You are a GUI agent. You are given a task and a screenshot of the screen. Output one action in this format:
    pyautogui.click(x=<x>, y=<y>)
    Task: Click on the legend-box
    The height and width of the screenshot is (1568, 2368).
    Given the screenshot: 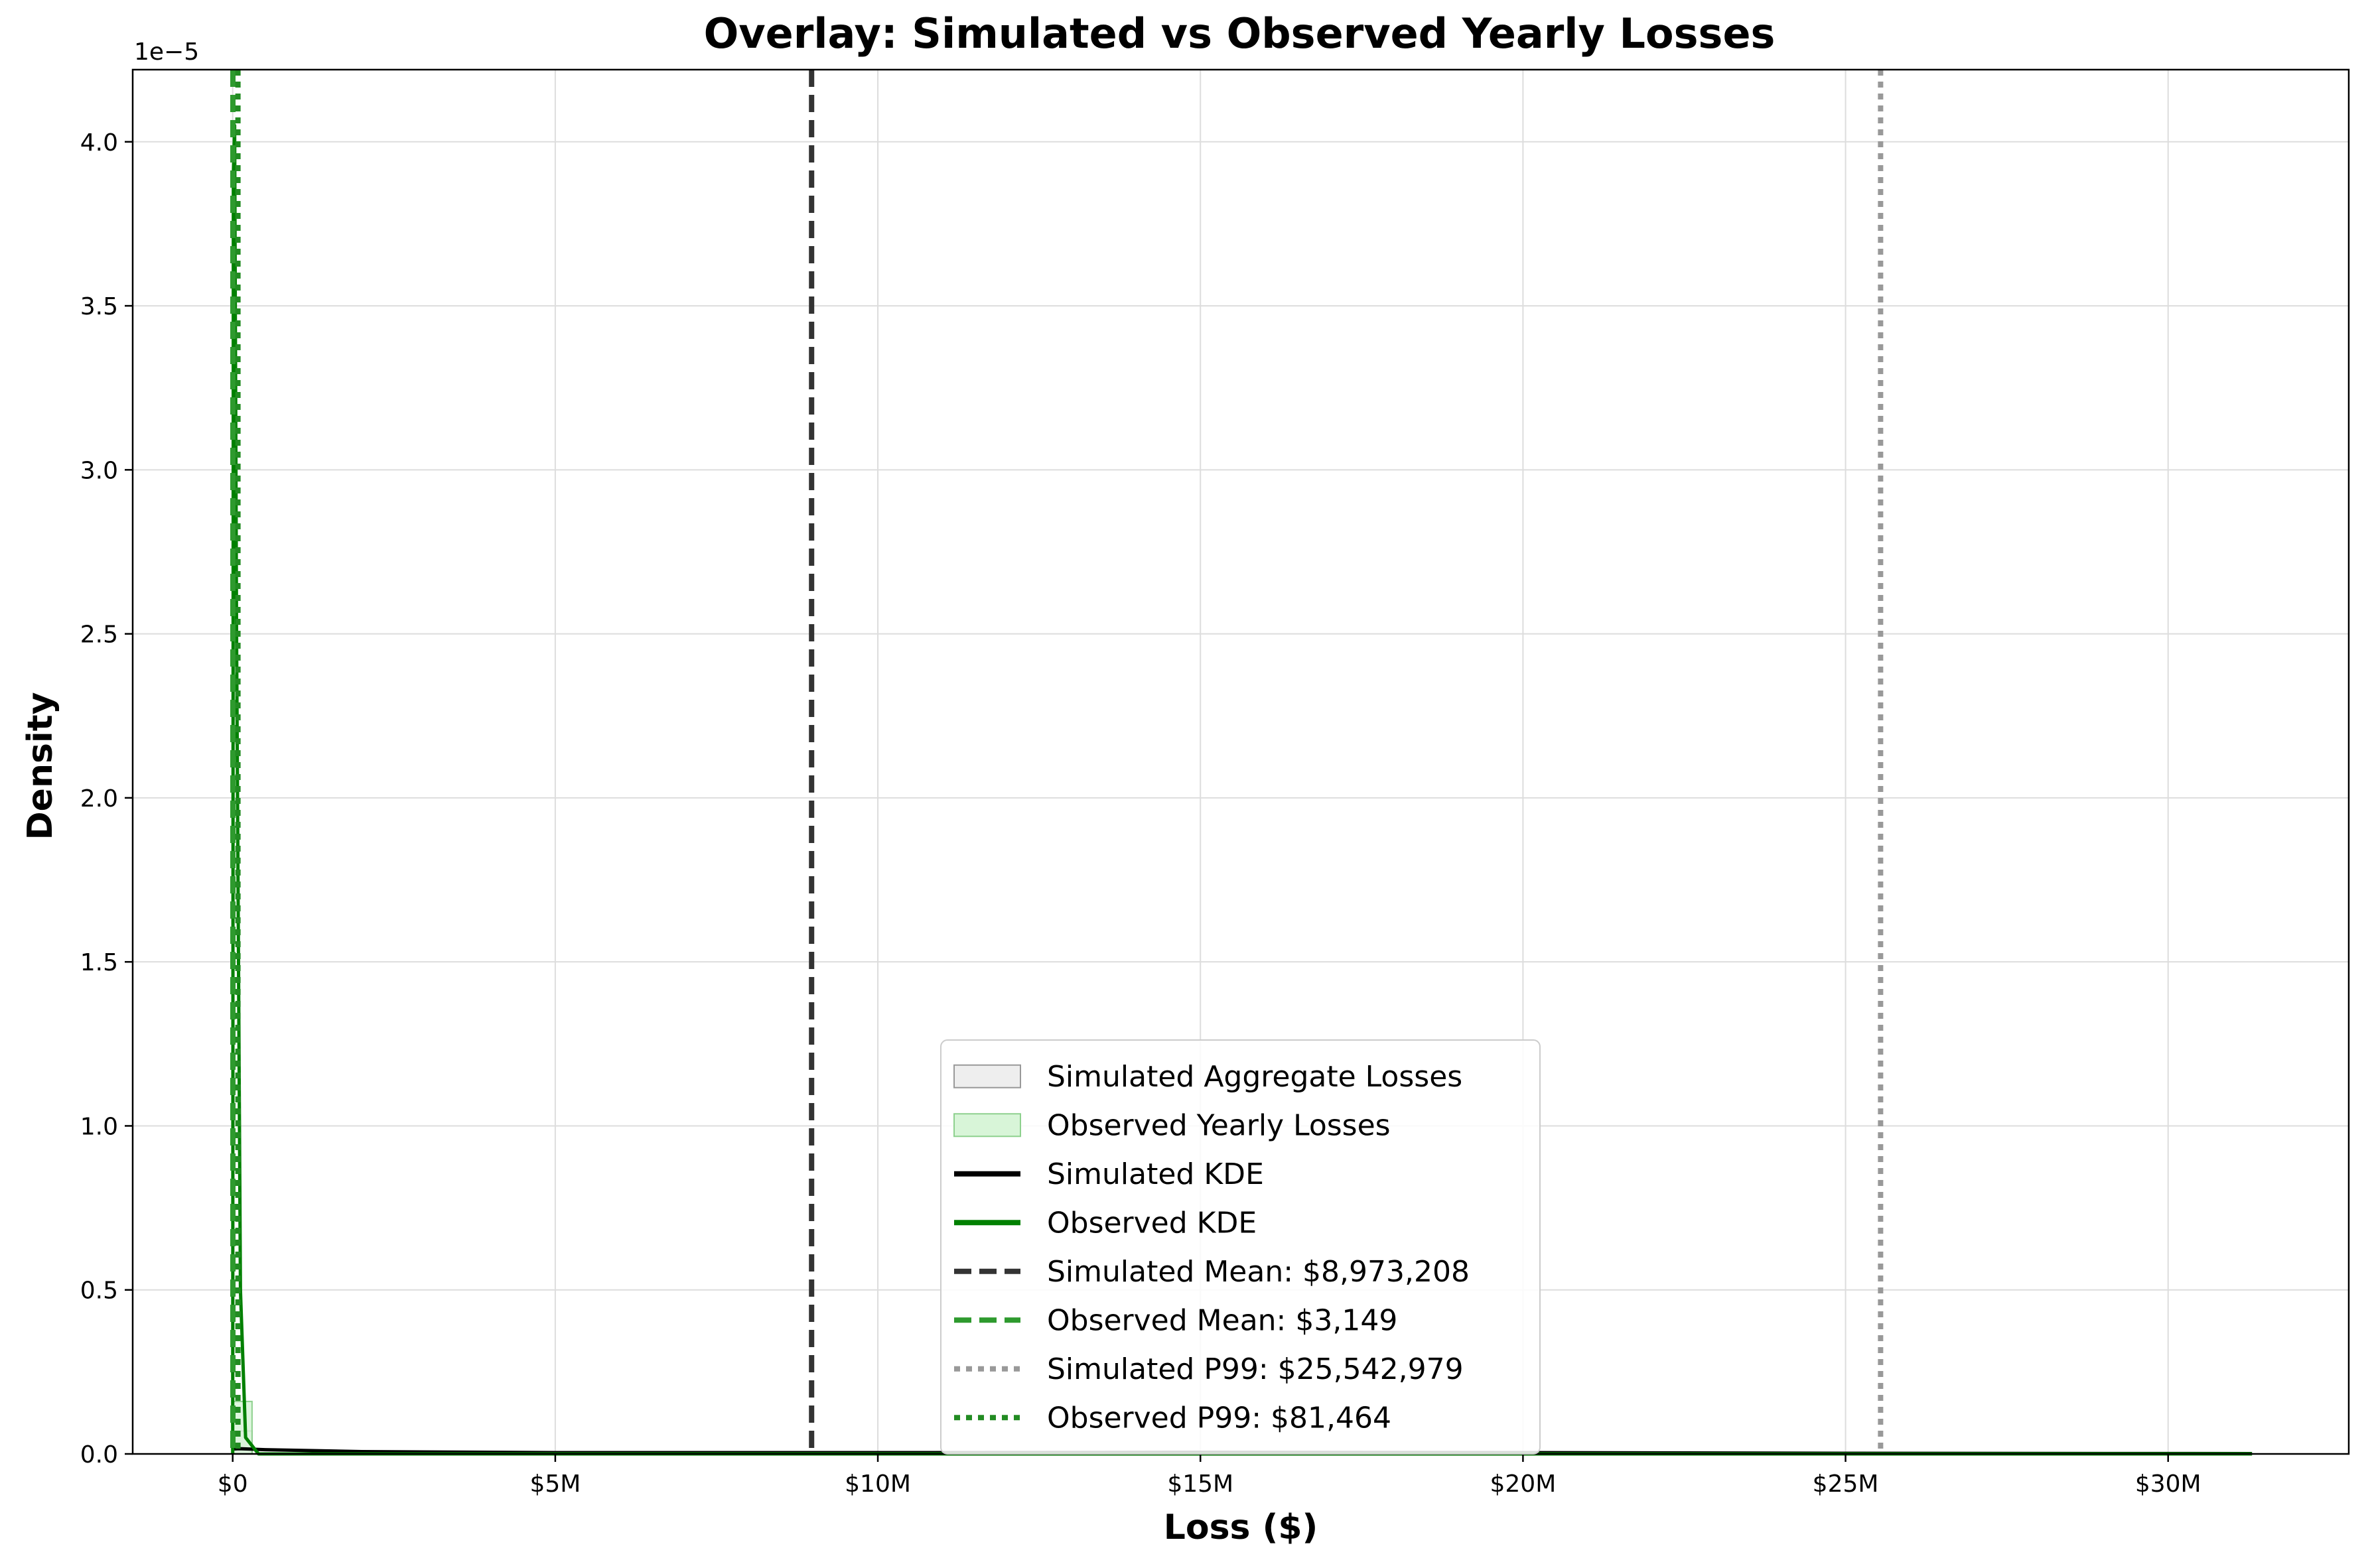 What is the action you would take?
    pyautogui.click(x=1240, y=1247)
    